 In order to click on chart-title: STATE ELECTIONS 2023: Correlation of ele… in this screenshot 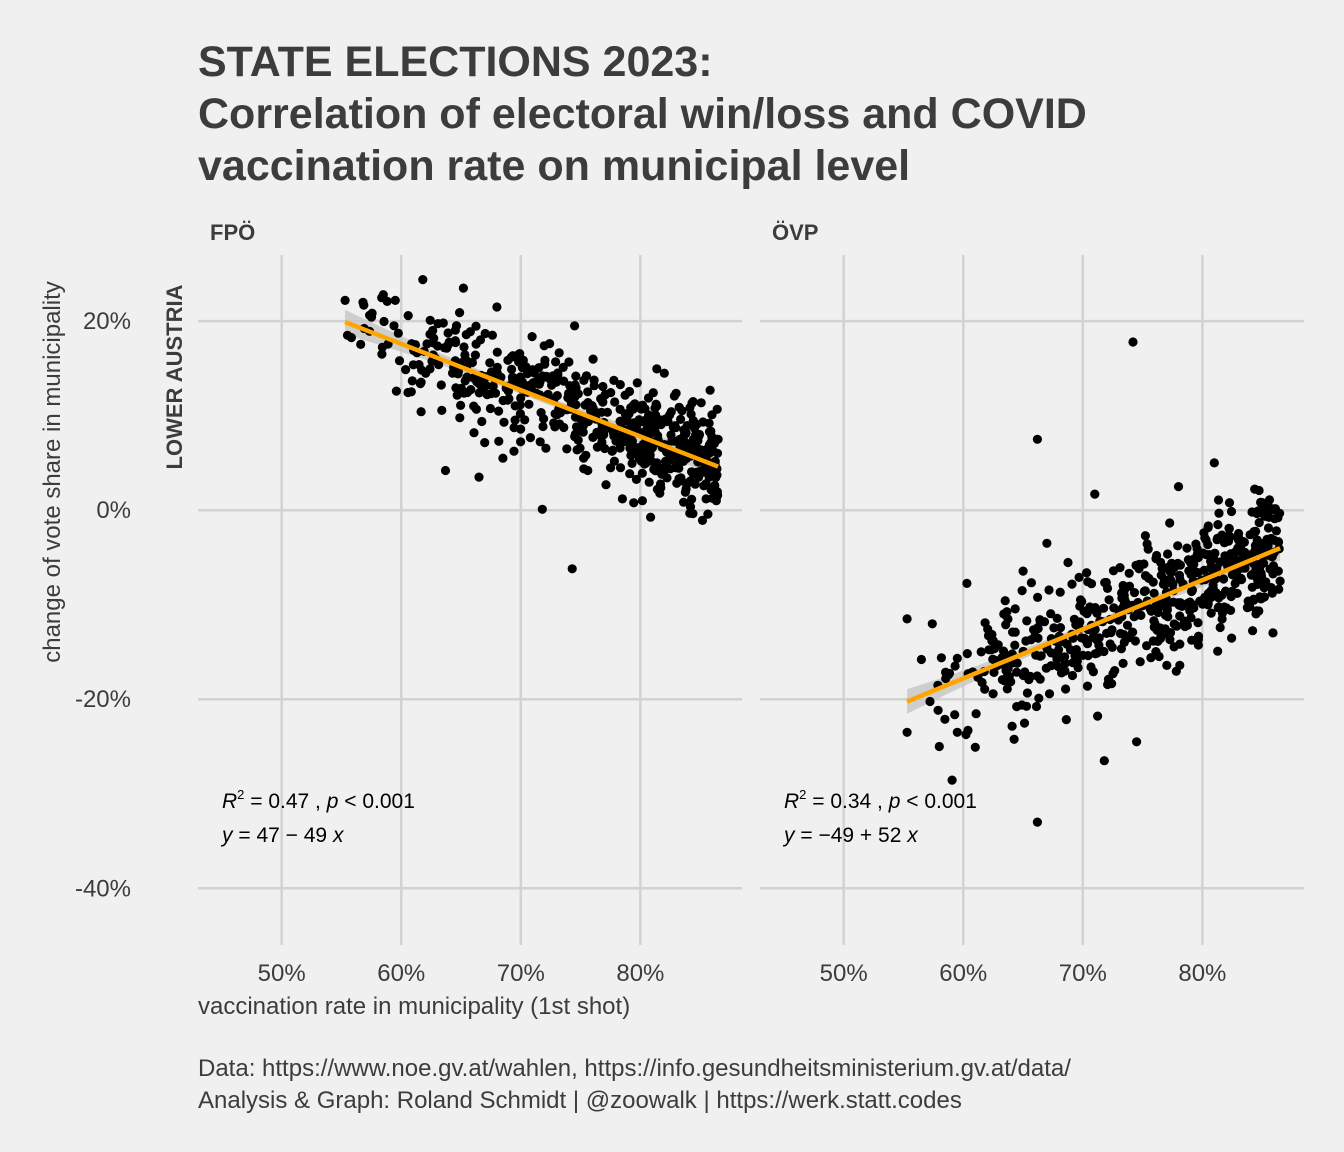, I will do `click(642, 114)`.